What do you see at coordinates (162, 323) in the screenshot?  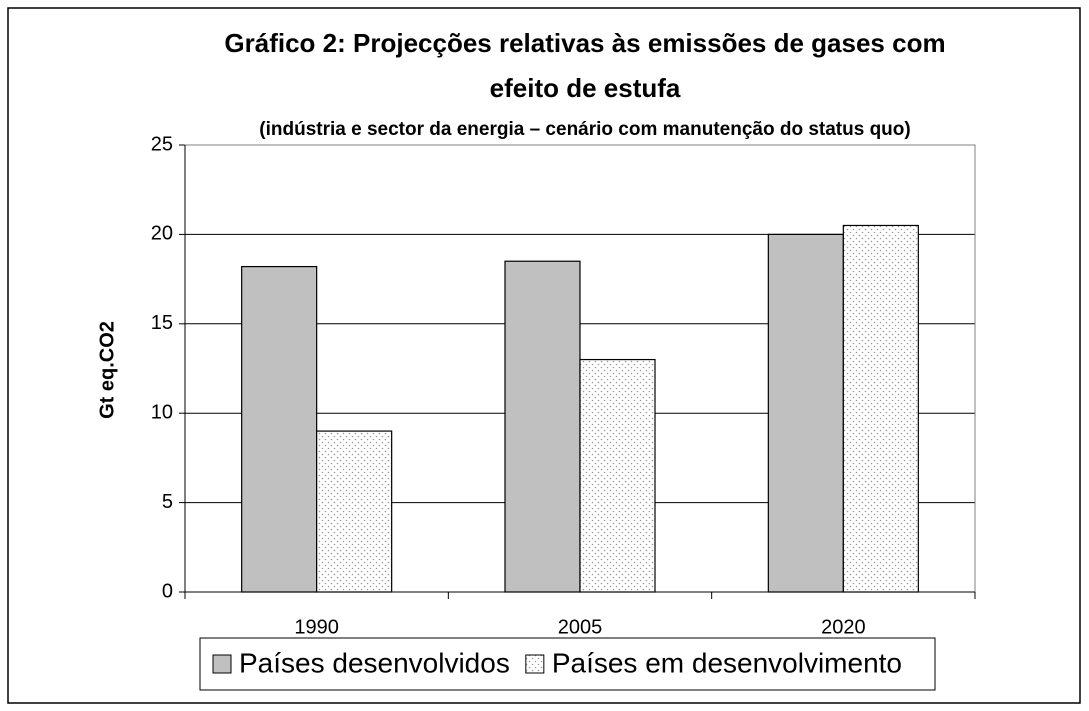 I see `y-tick-label: 15` at bounding box center [162, 323].